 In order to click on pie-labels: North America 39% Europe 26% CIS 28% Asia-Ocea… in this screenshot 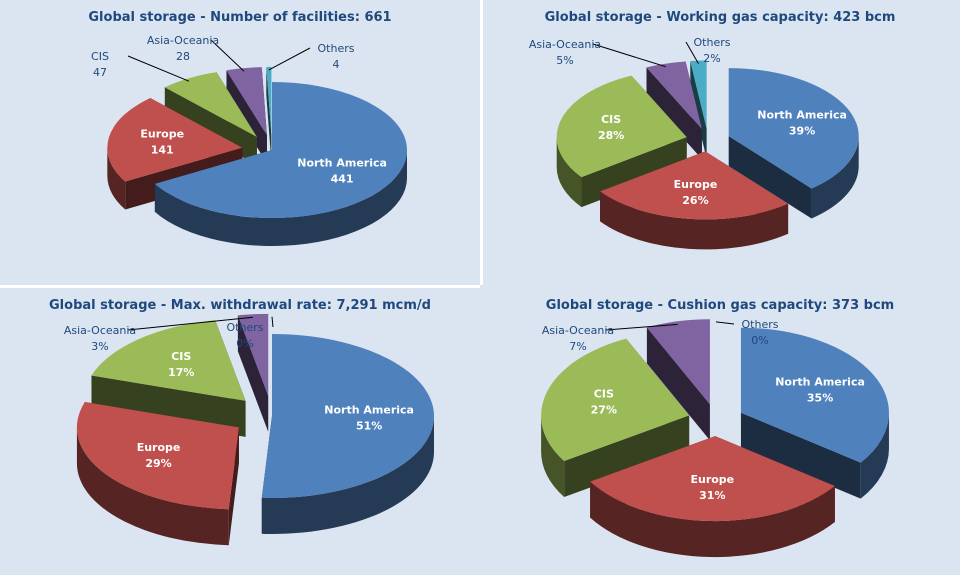, I will do `click(688, 121)`.